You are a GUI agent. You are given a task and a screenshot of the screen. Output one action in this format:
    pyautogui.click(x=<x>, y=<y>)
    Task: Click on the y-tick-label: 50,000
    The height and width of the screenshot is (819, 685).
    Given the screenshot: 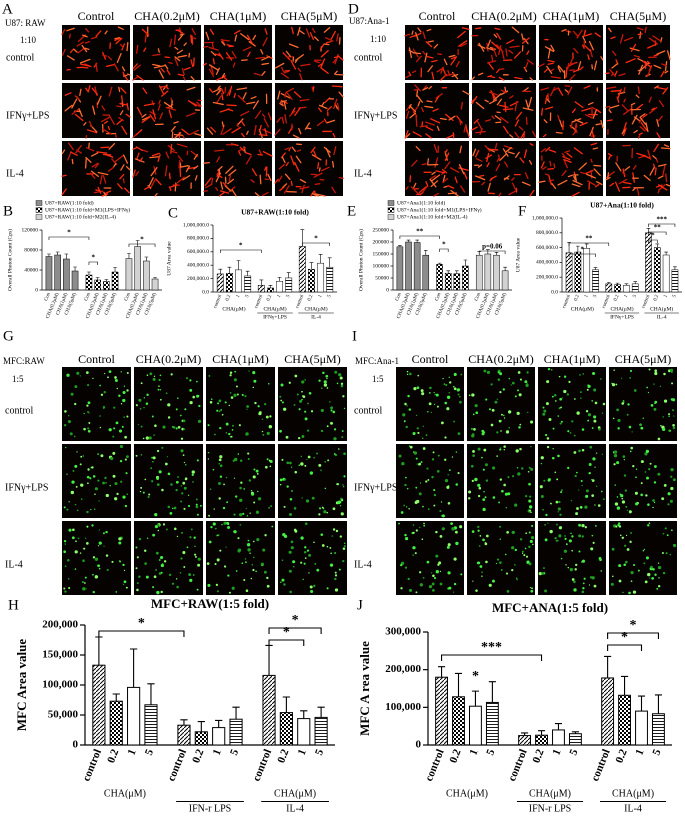 What is the action you would take?
    pyautogui.click(x=63, y=715)
    